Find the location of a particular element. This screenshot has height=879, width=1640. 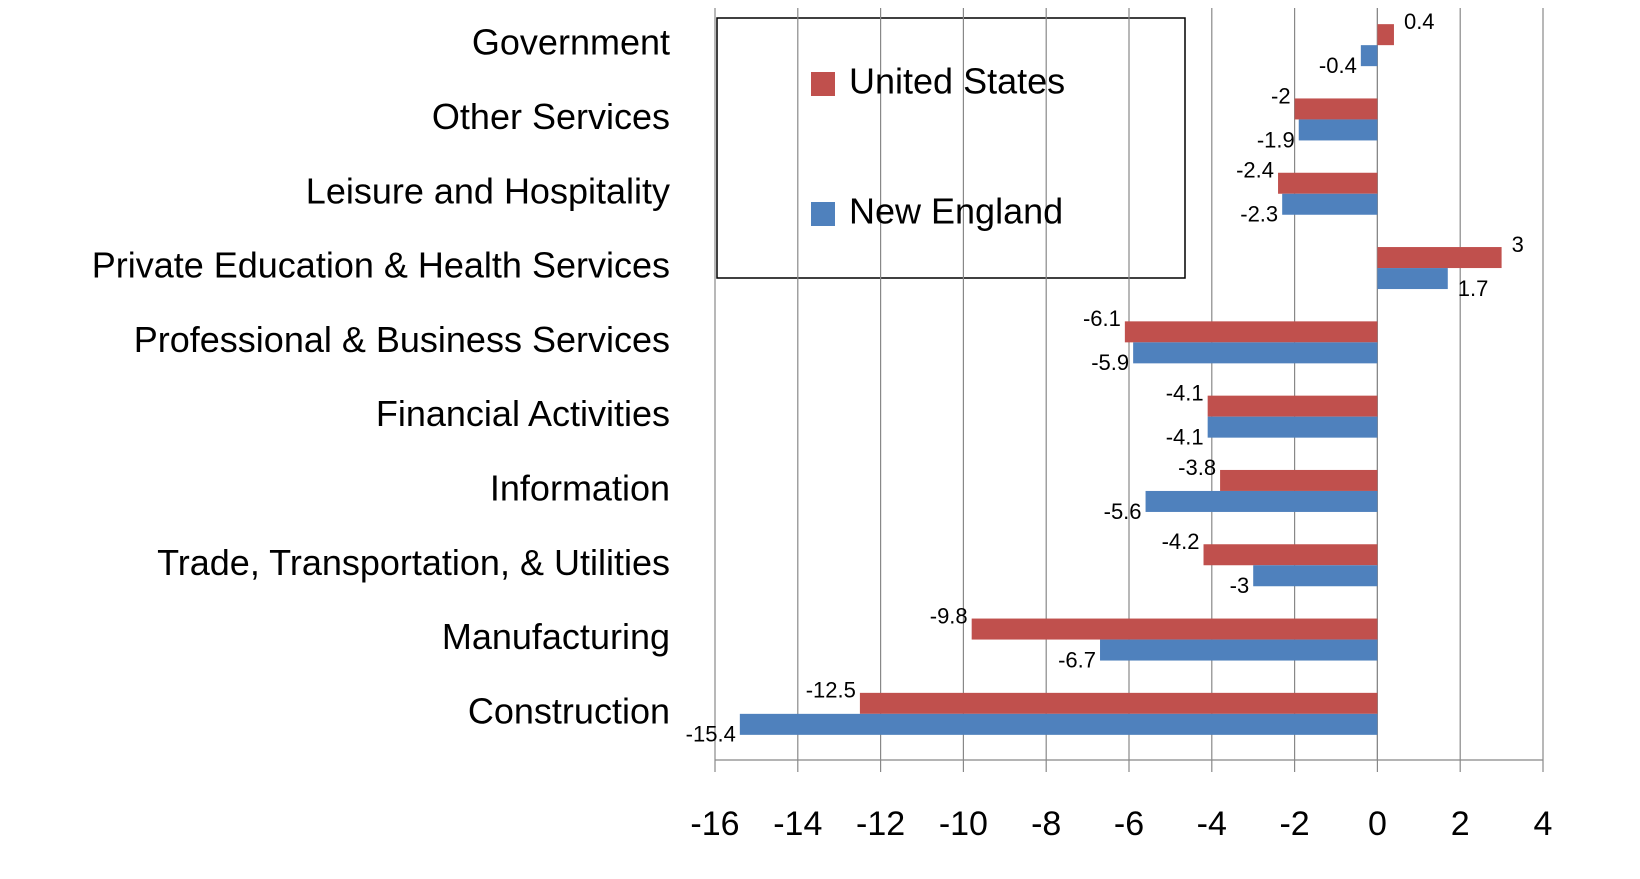

data-label: -2.4 is located at coordinates (1255, 170).